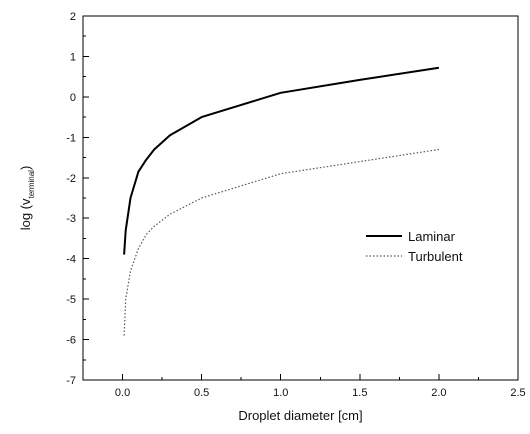  Describe the element at coordinates (71, 219) in the screenshot. I see `y-tick-label: -3` at that location.